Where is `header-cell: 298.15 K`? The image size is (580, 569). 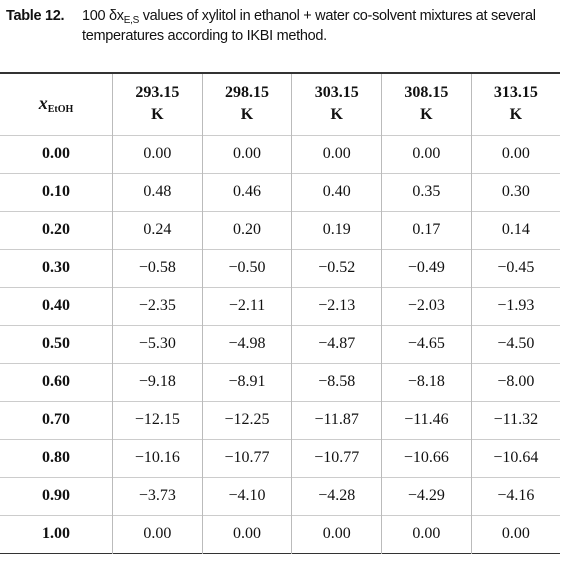
header-cell: 298.15 K is located at coordinates (246, 103).